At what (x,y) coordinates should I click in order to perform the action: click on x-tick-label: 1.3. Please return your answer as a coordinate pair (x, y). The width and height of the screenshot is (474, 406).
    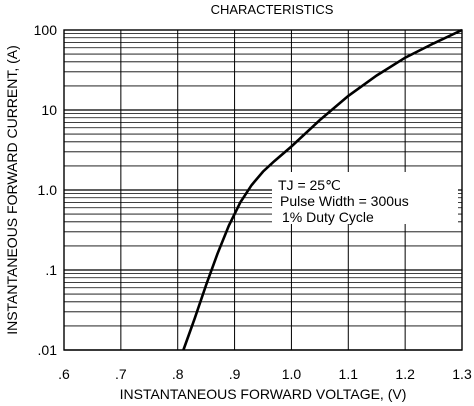
    Looking at the image, I should click on (462, 374).